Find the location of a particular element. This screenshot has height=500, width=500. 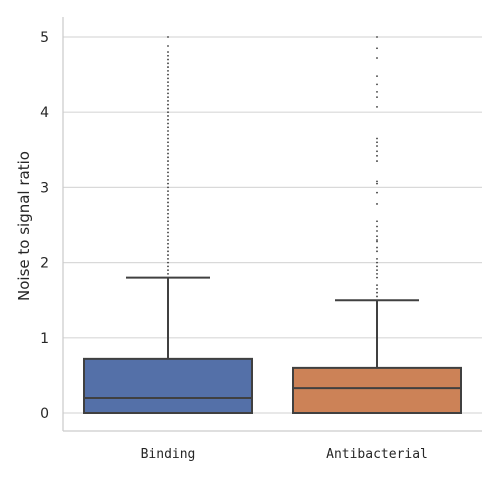

x-tick-labels: Binding Antibacterial is located at coordinates (284, 454).